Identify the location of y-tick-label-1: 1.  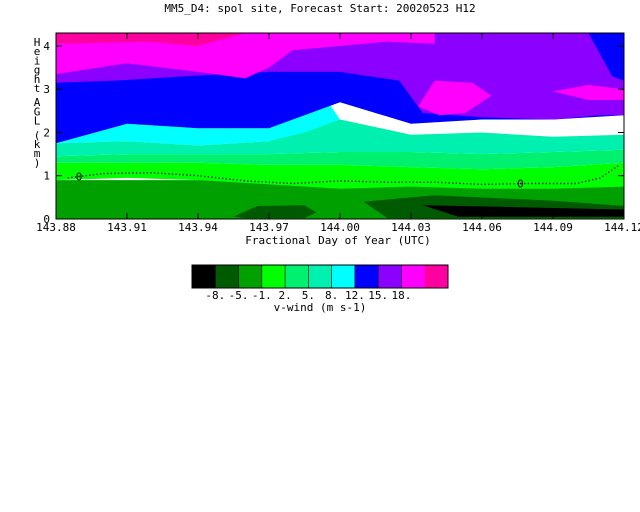
(46, 176).